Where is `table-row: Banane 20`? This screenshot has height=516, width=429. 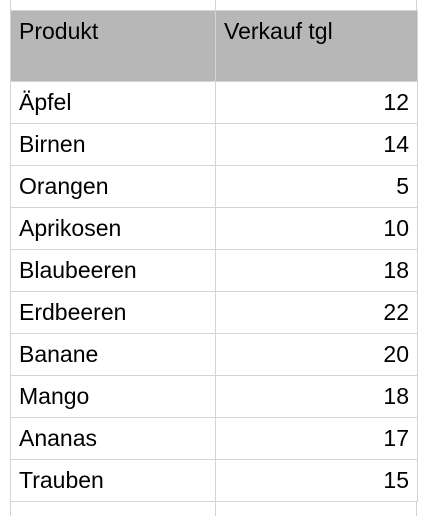 table-row: Banane 20 is located at coordinates (214, 354).